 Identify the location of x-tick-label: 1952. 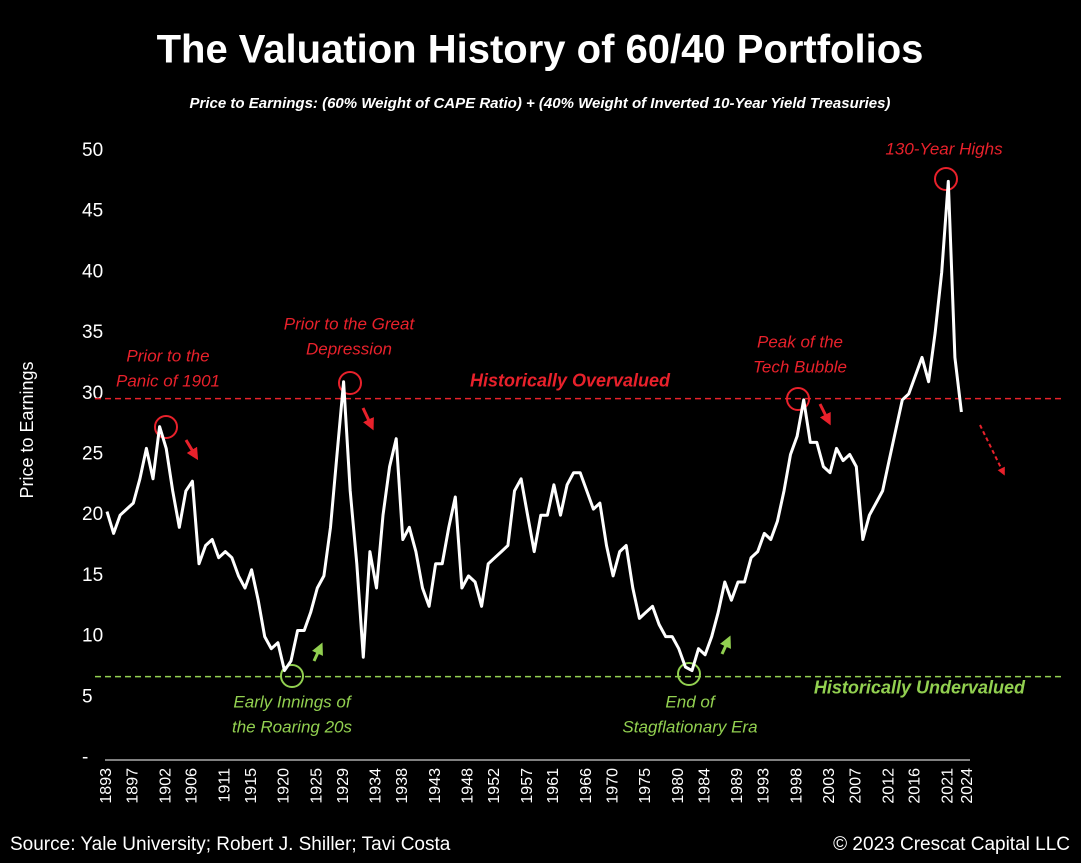
(494, 786).